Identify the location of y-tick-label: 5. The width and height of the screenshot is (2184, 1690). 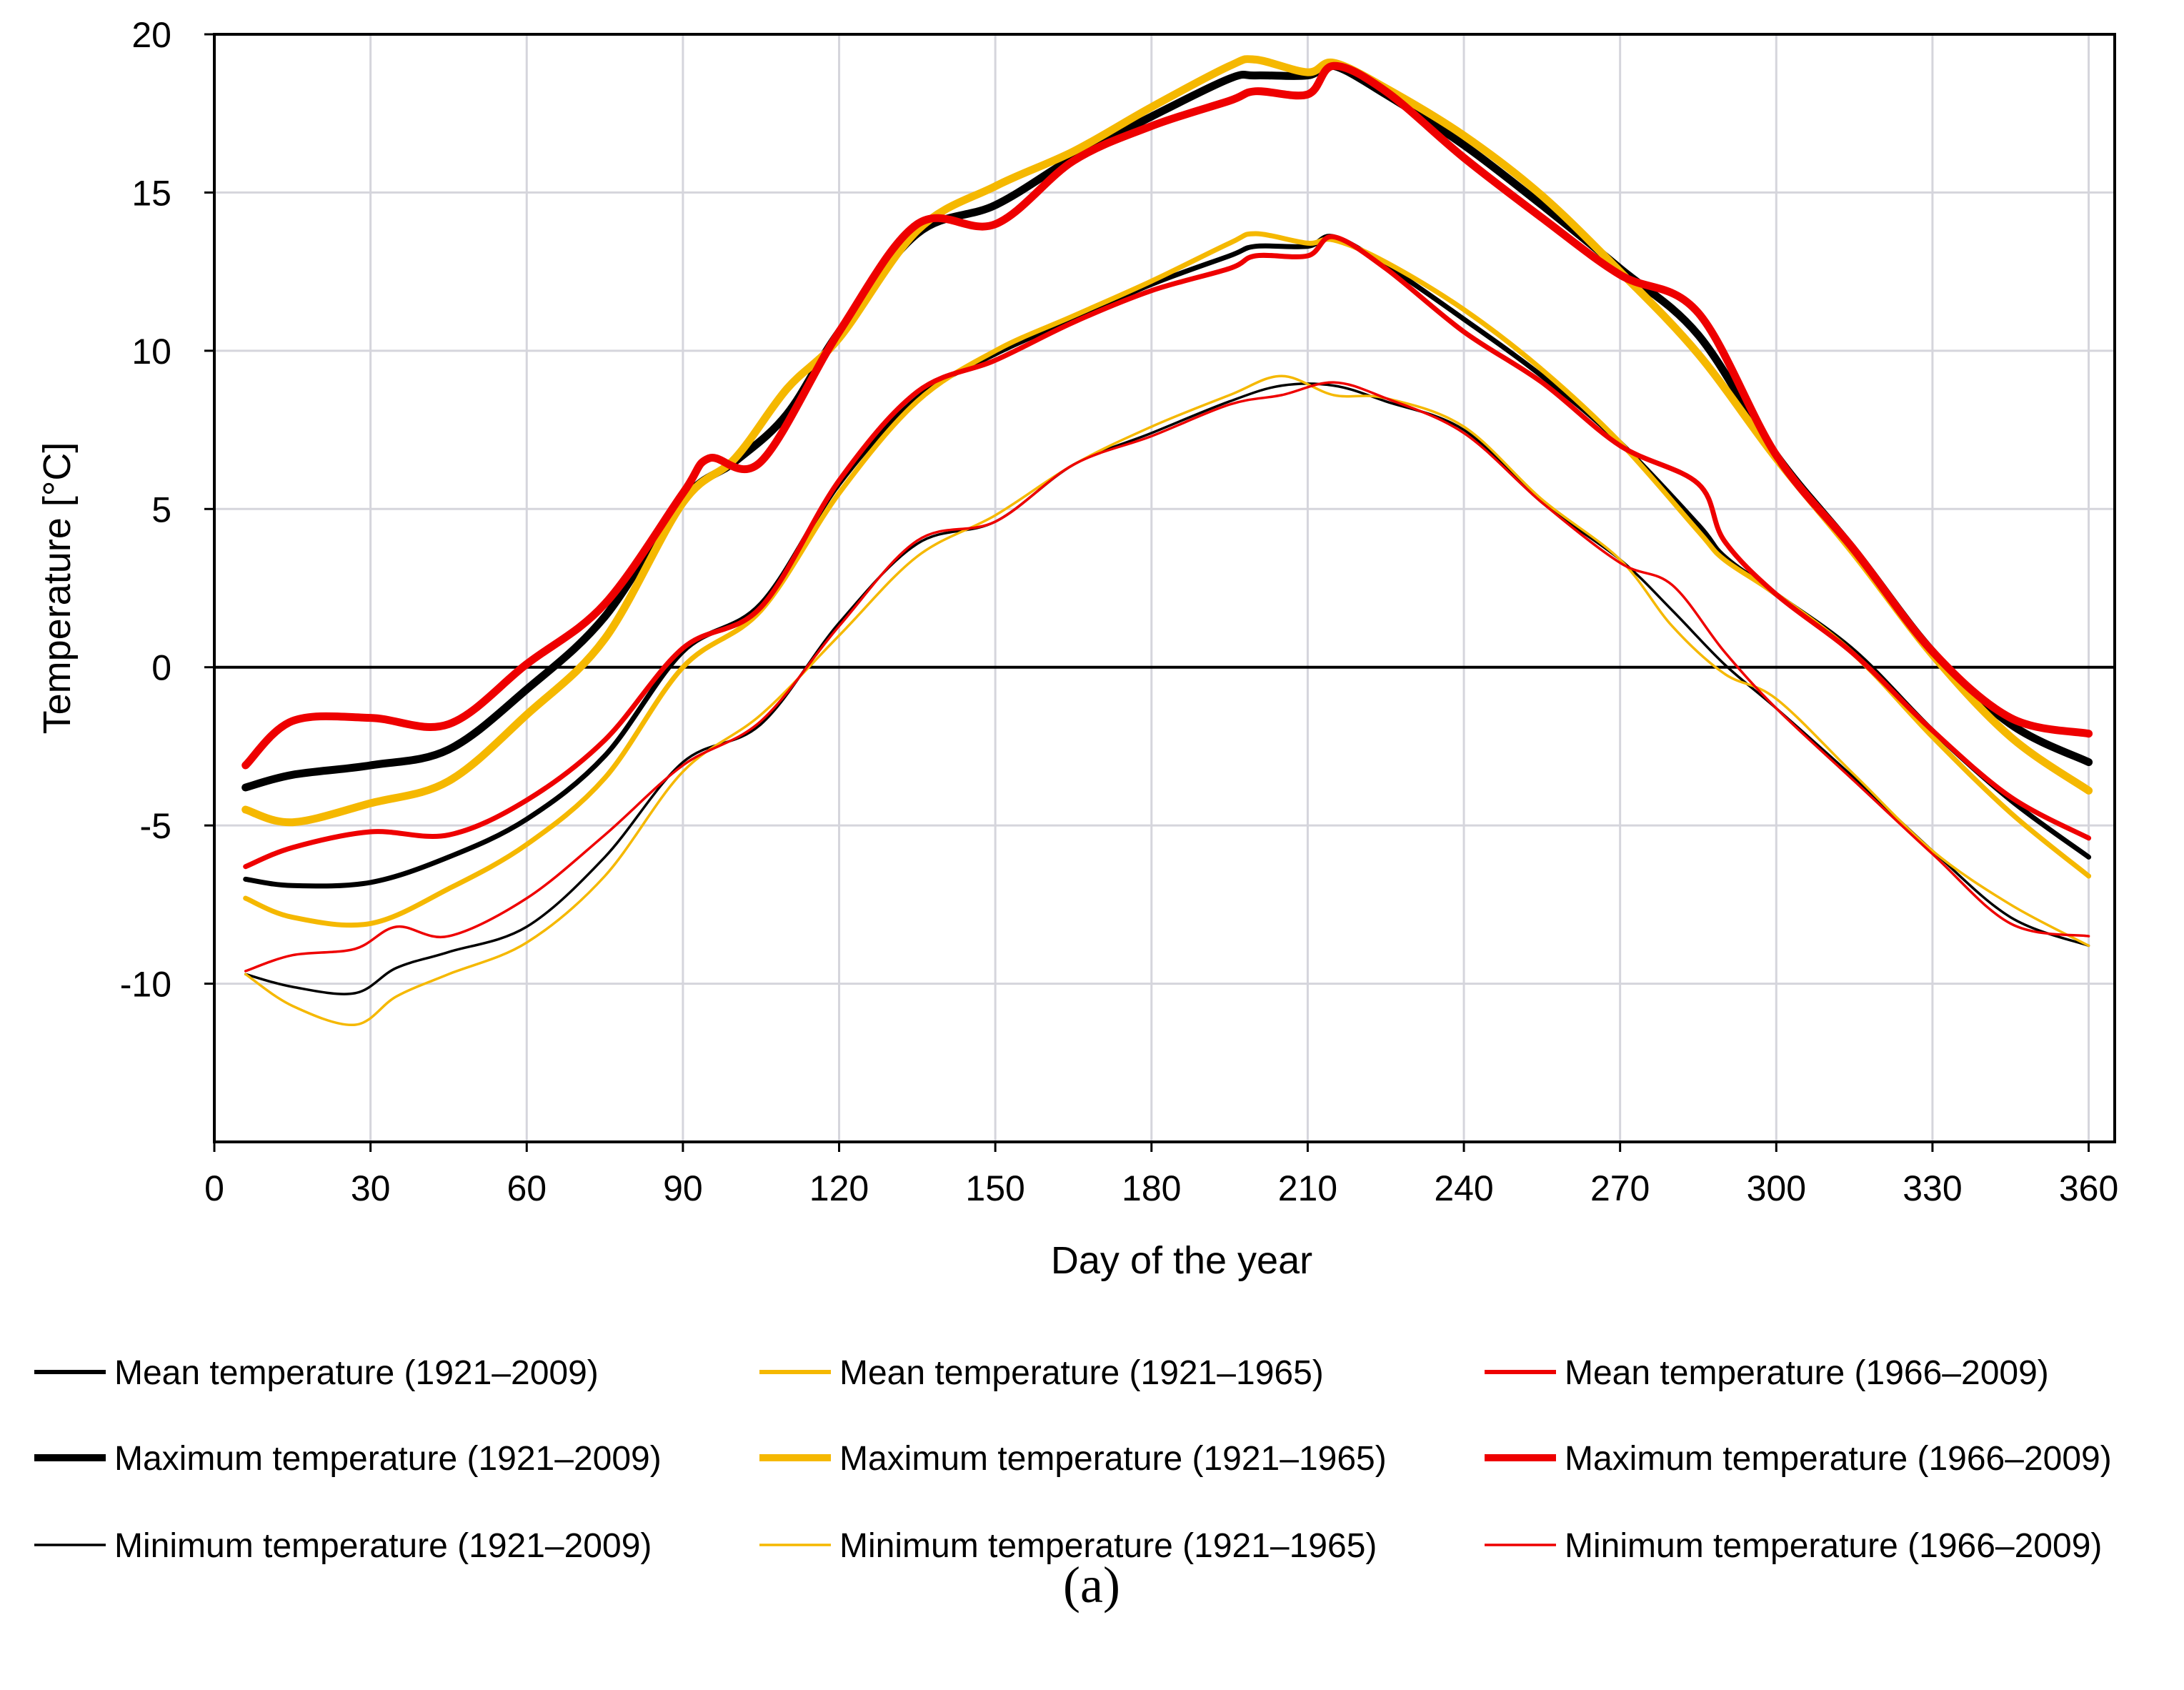
(161, 509).